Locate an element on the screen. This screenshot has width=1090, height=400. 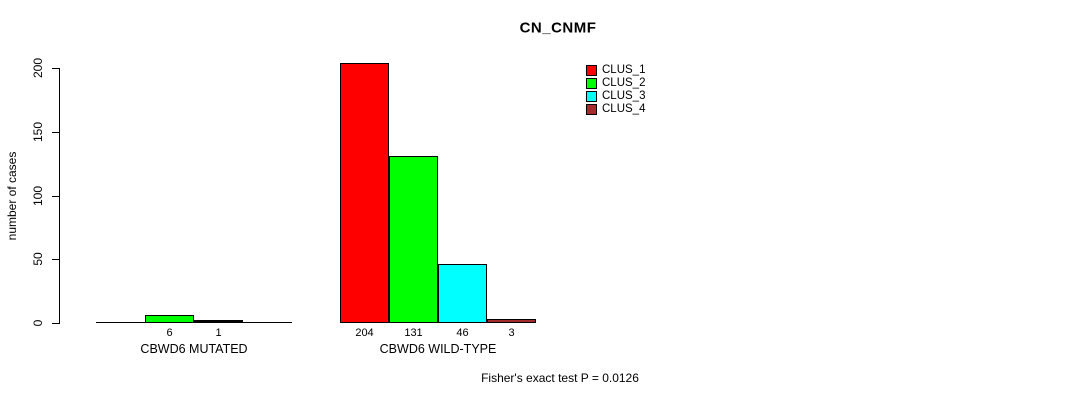
y-tick-label: 150 is located at coordinates (38, 132).